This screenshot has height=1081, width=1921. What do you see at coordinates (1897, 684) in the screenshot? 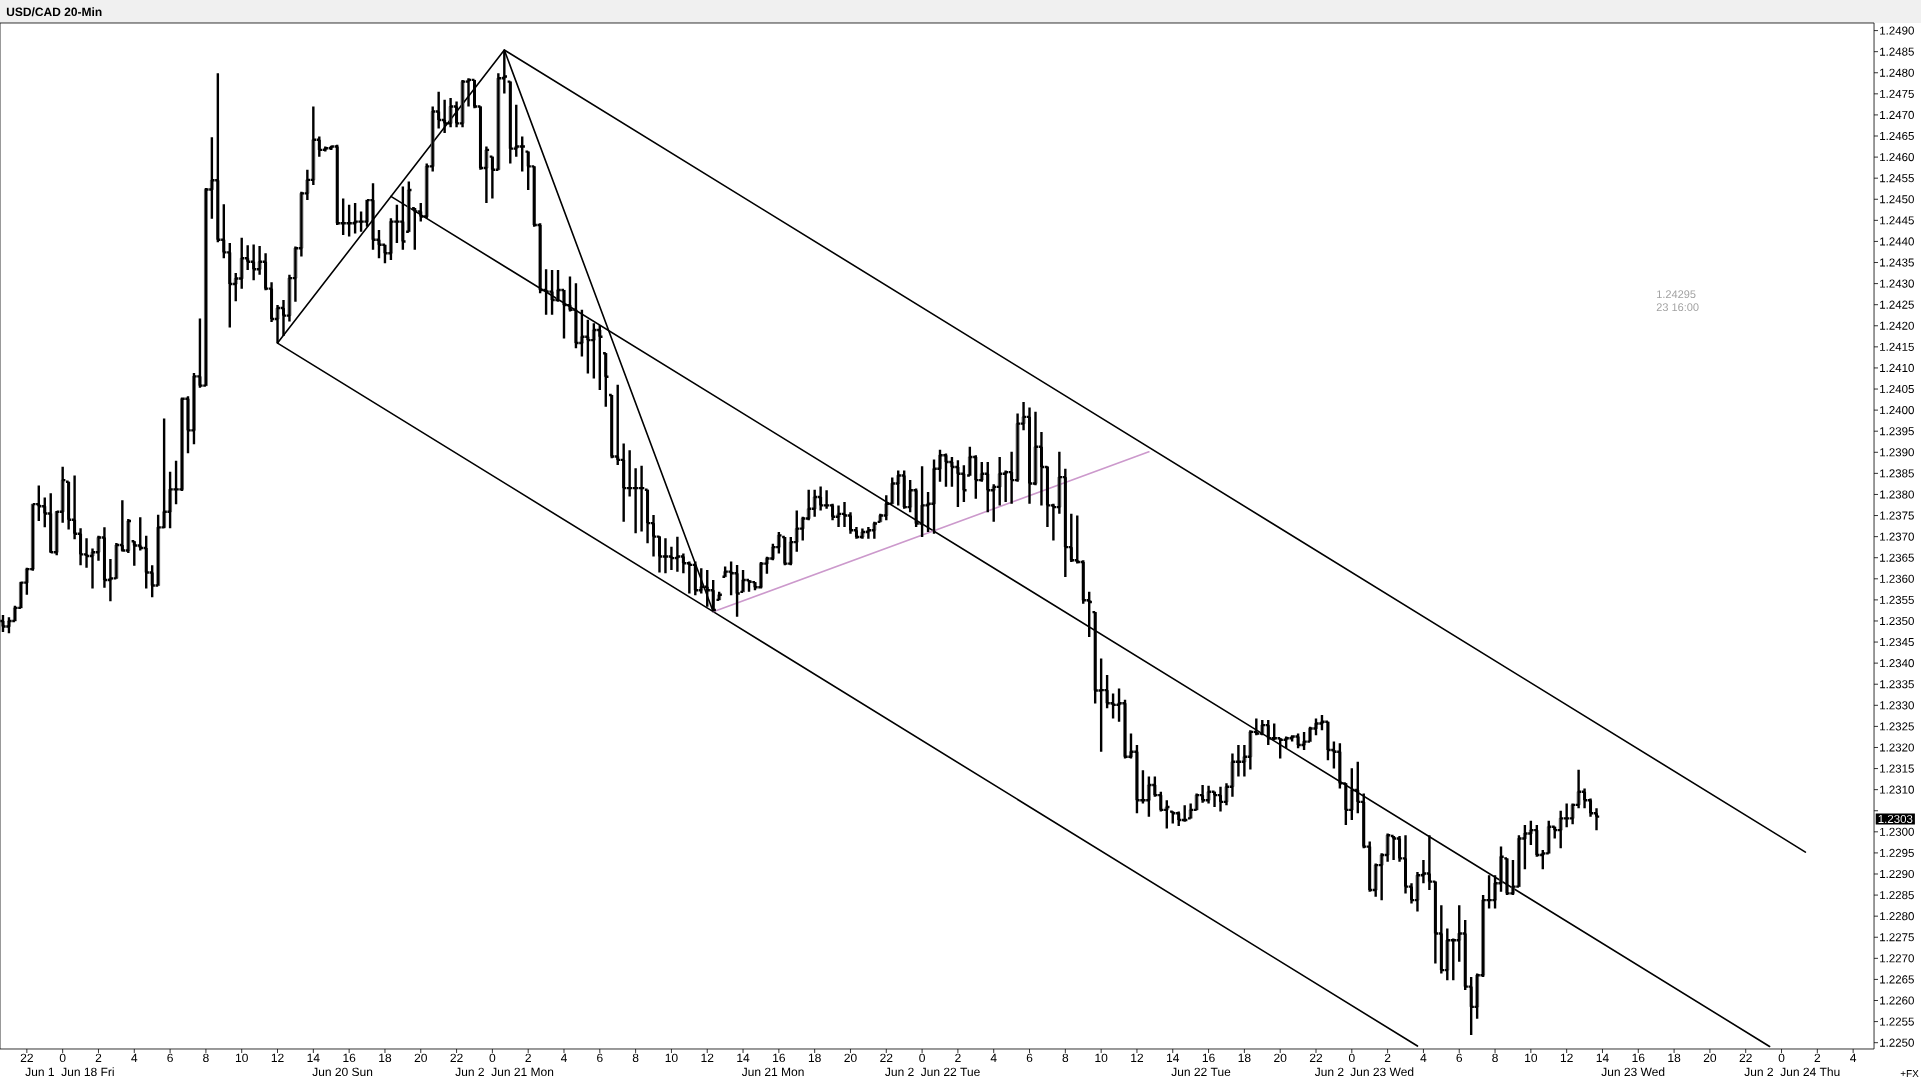
I see `y-tick-label: 1.2335` at bounding box center [1897, 684].